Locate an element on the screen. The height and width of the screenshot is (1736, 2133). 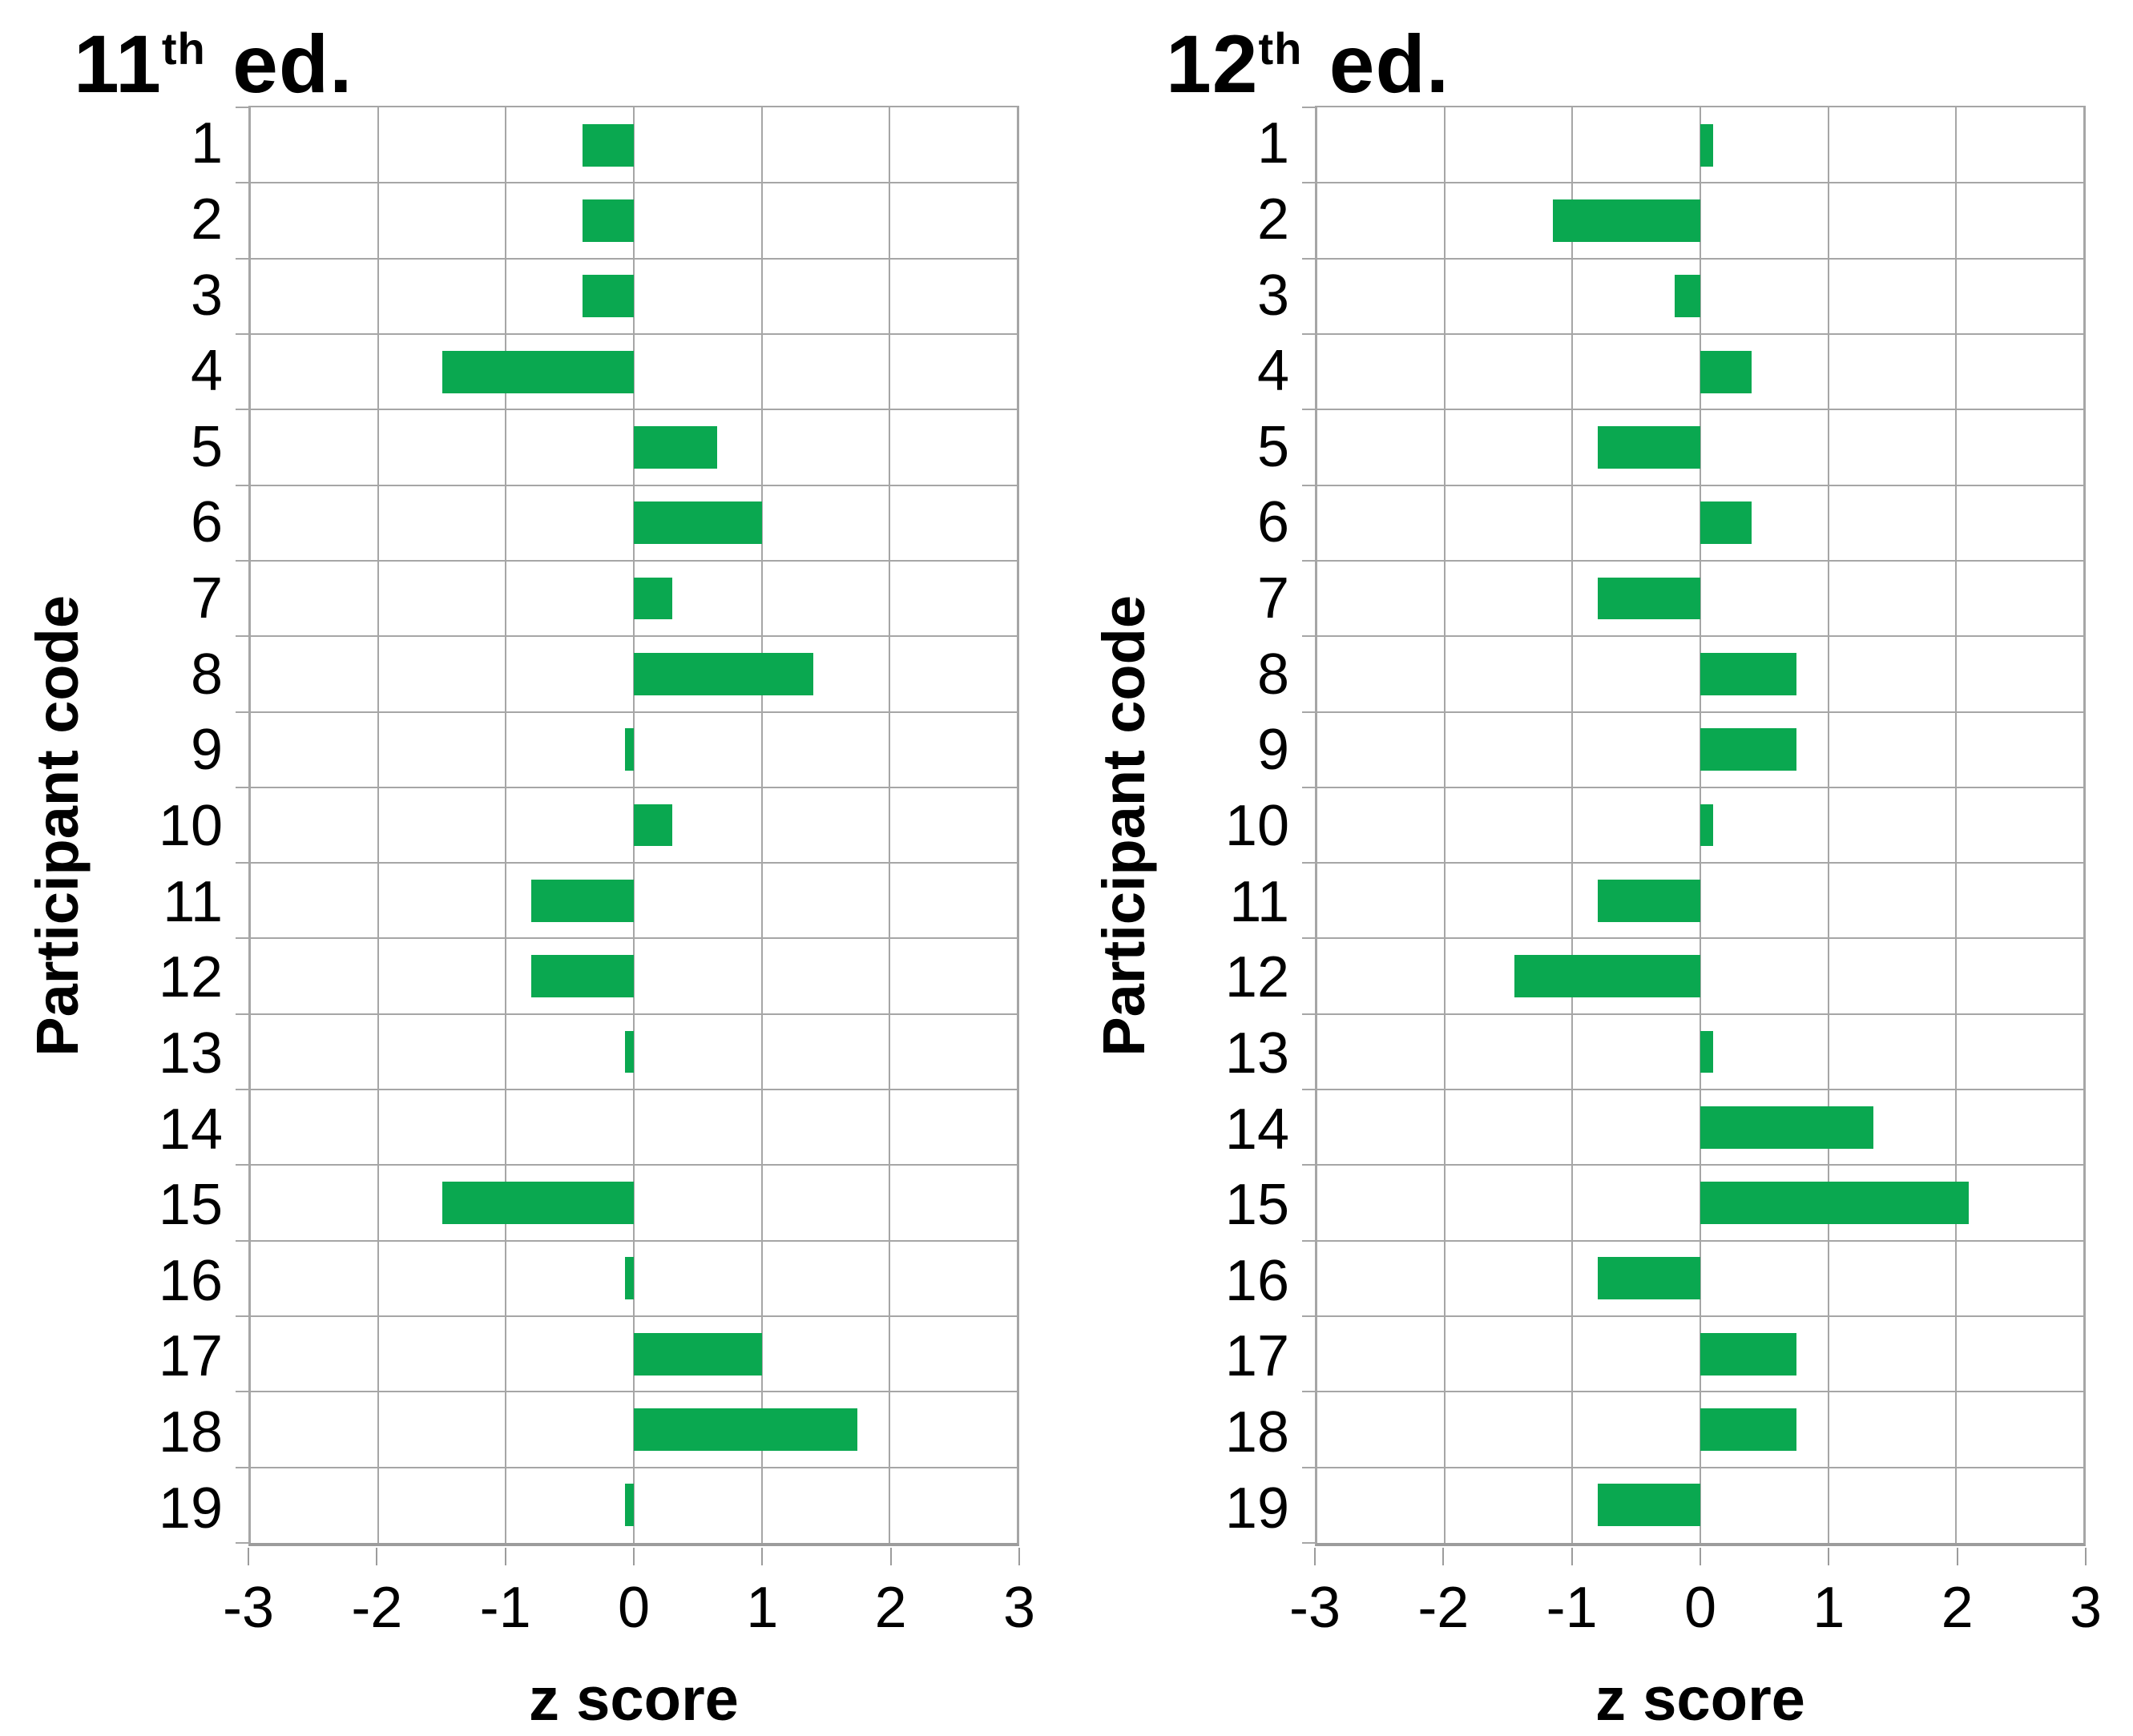
gridline-x--3 is located at coordinates (1316, 825).